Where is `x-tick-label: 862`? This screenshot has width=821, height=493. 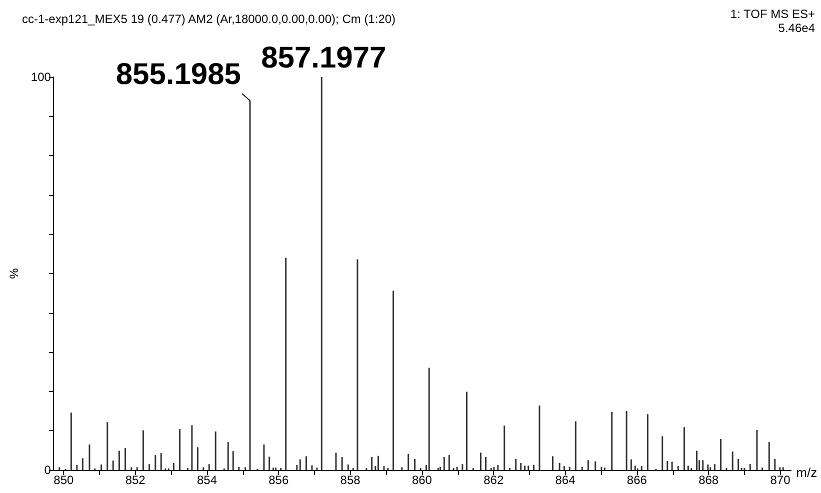 x-tick-label: 862 is located at coordinates (494, 480).